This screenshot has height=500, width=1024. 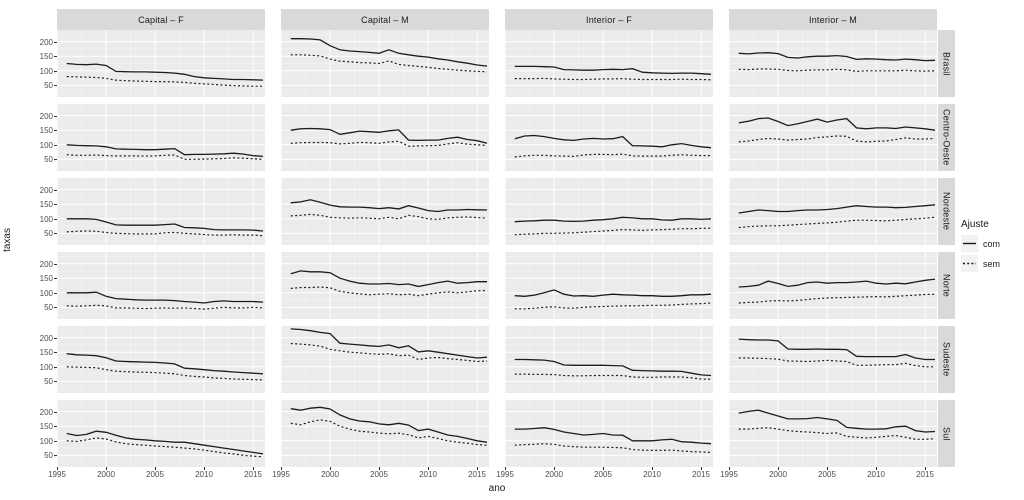 I want to click on row-strip: Sudeste, so click(x=946, y=359).